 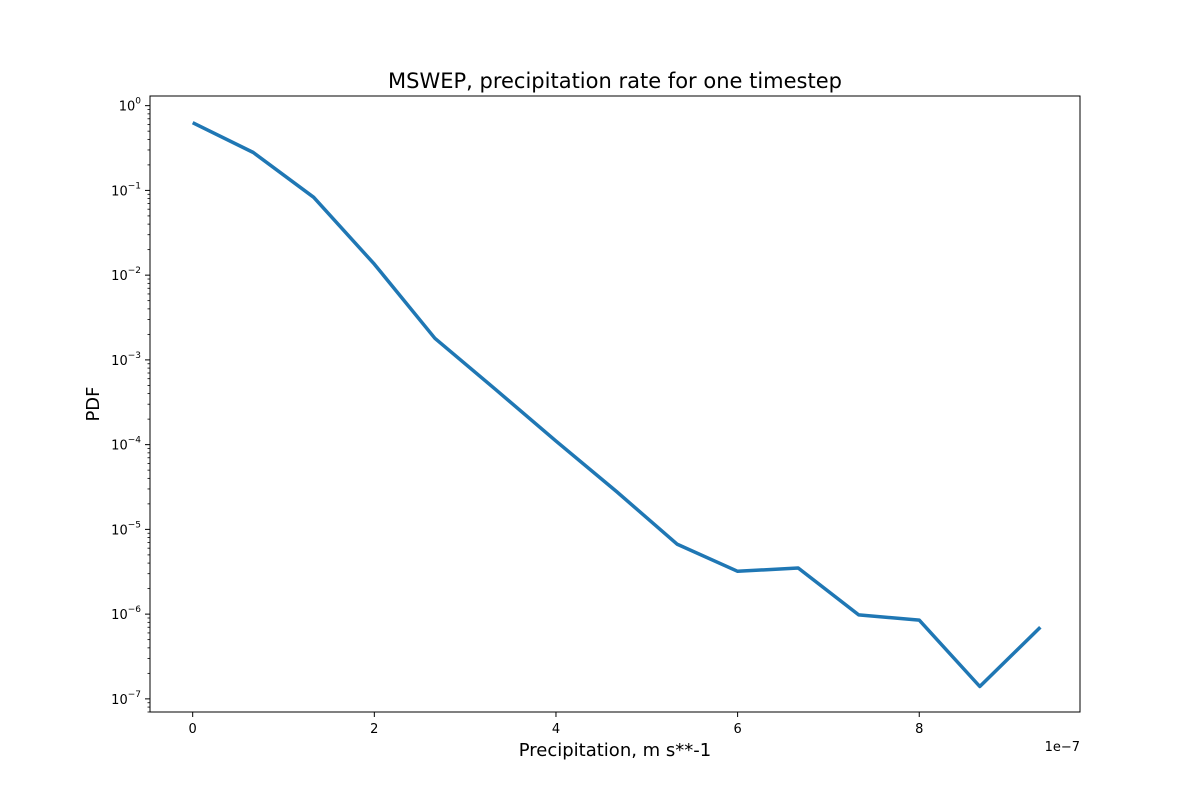 What do you see at coordinates (126, 190) in the screenshot?
I see `y-tick-label: 10⁻¹` at bounding box center [126, 190].